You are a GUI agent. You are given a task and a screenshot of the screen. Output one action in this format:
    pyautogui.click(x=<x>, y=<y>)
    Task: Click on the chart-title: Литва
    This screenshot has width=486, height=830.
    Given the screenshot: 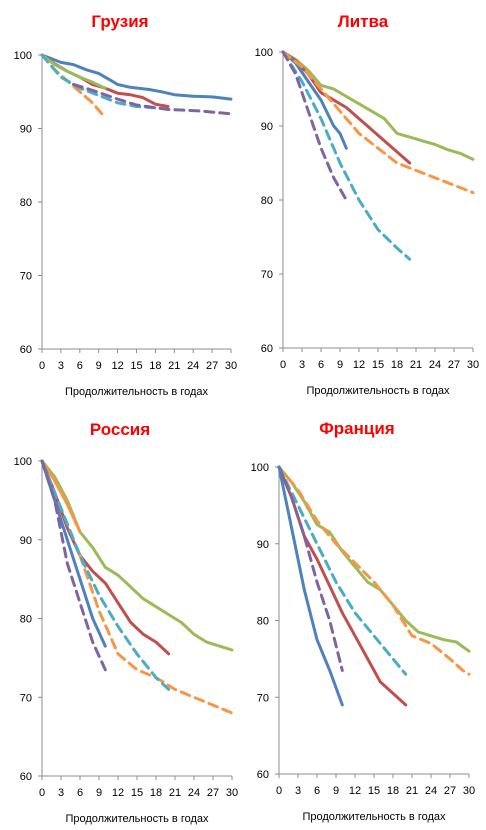 What is the action you would take?
    pyautogui.click(x=363, y=21)
    